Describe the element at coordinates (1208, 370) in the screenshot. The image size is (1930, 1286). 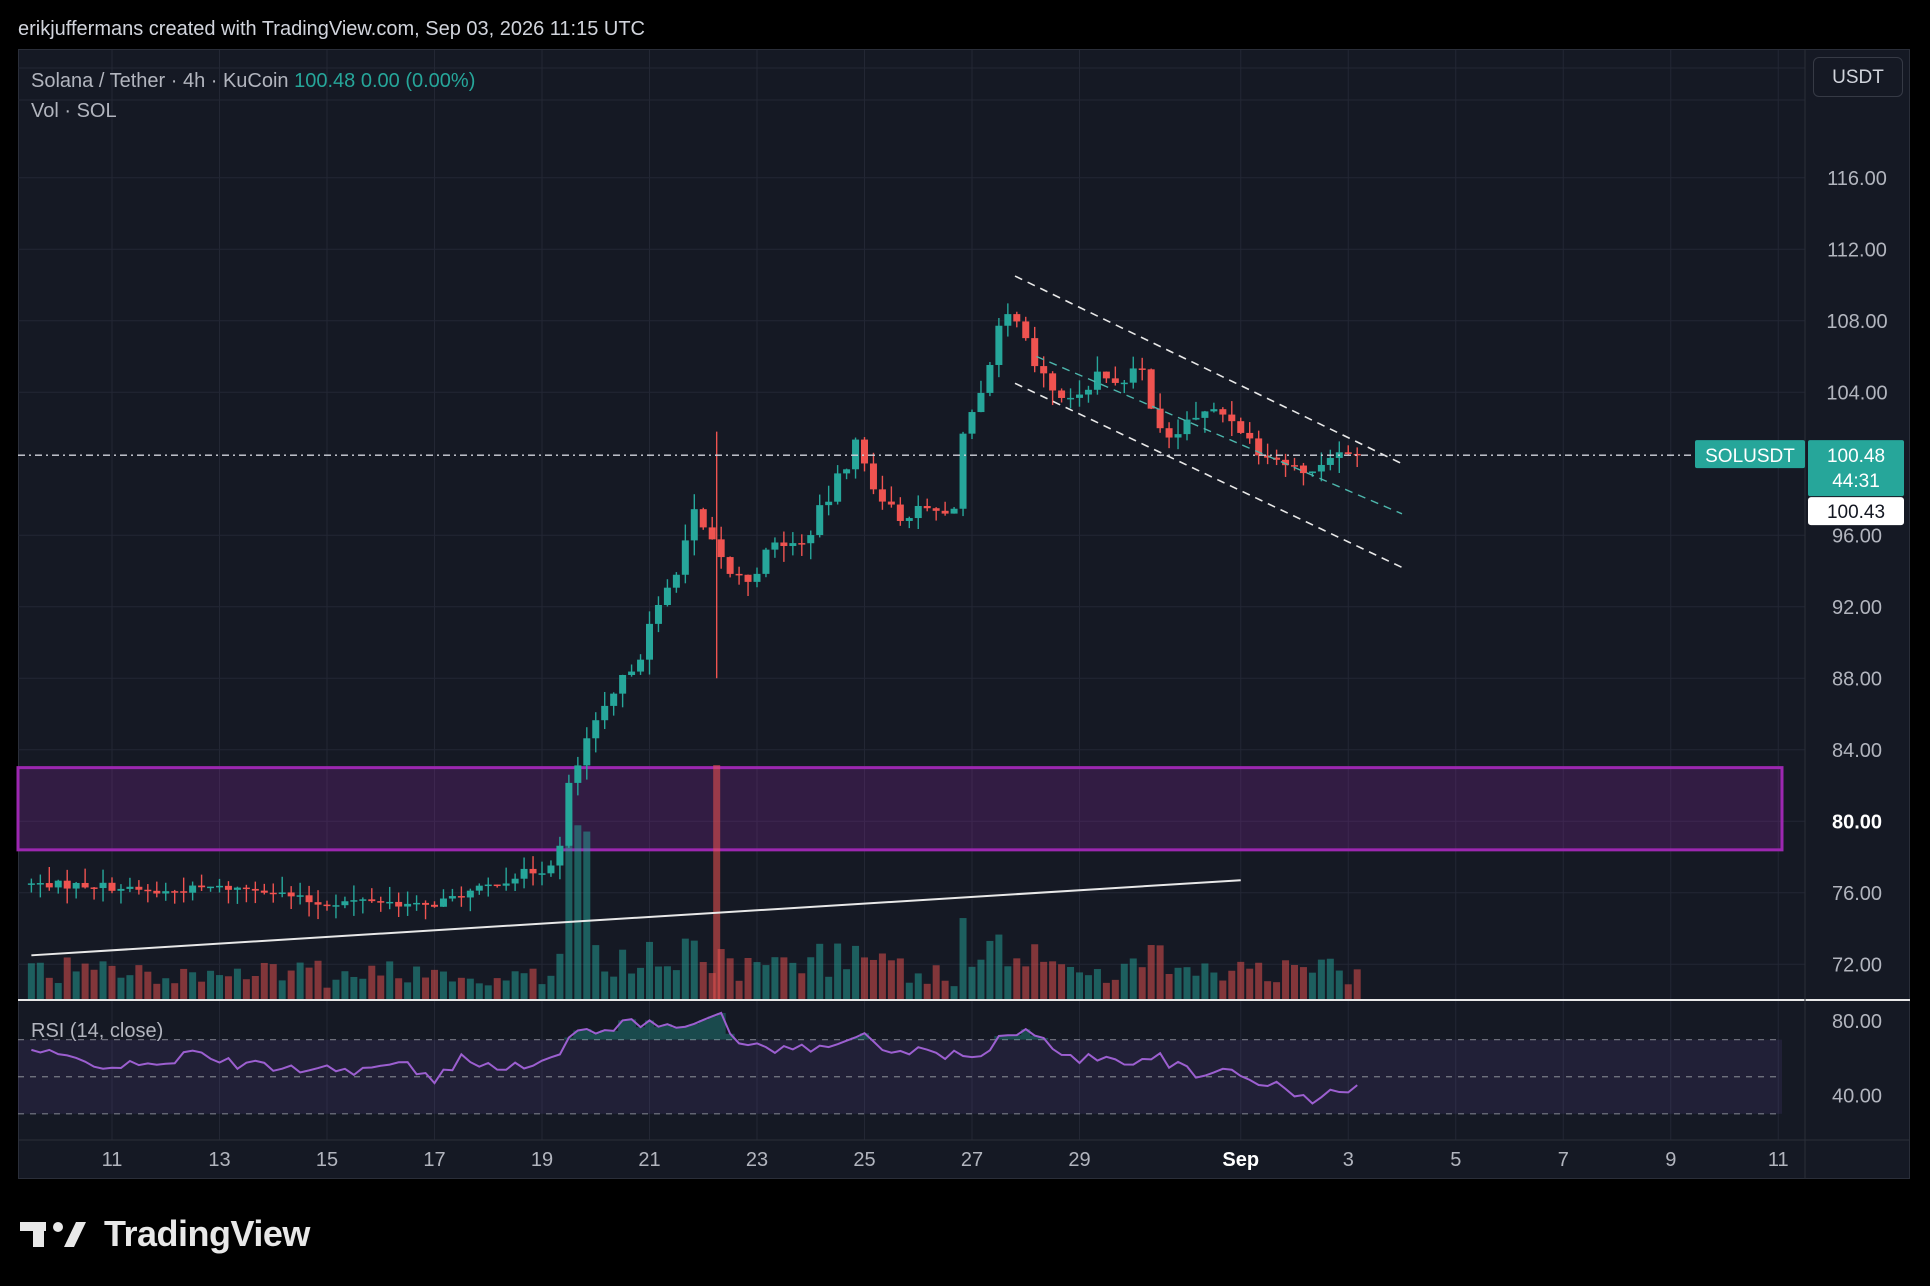
I see `channel-upper-line` at that location.